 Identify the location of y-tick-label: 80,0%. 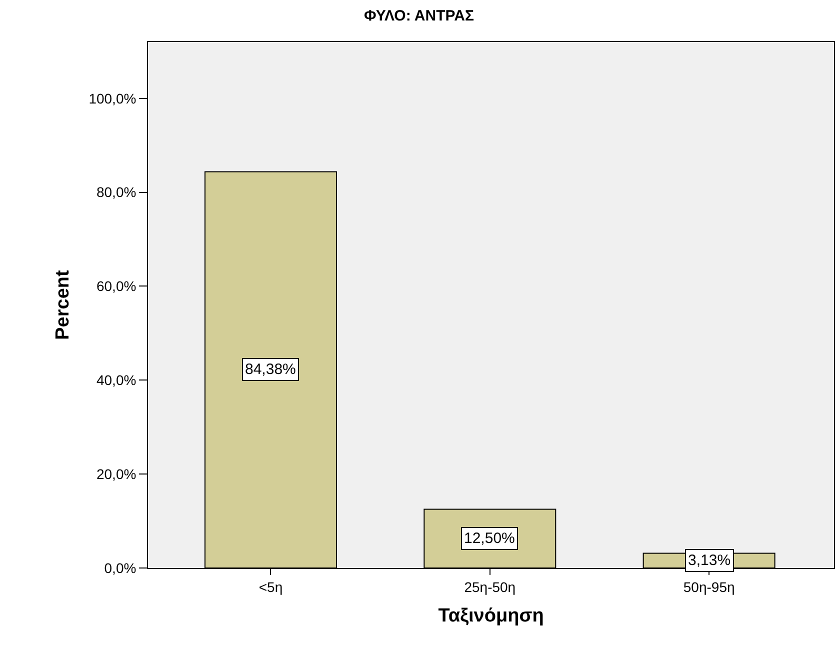
(116, 192).